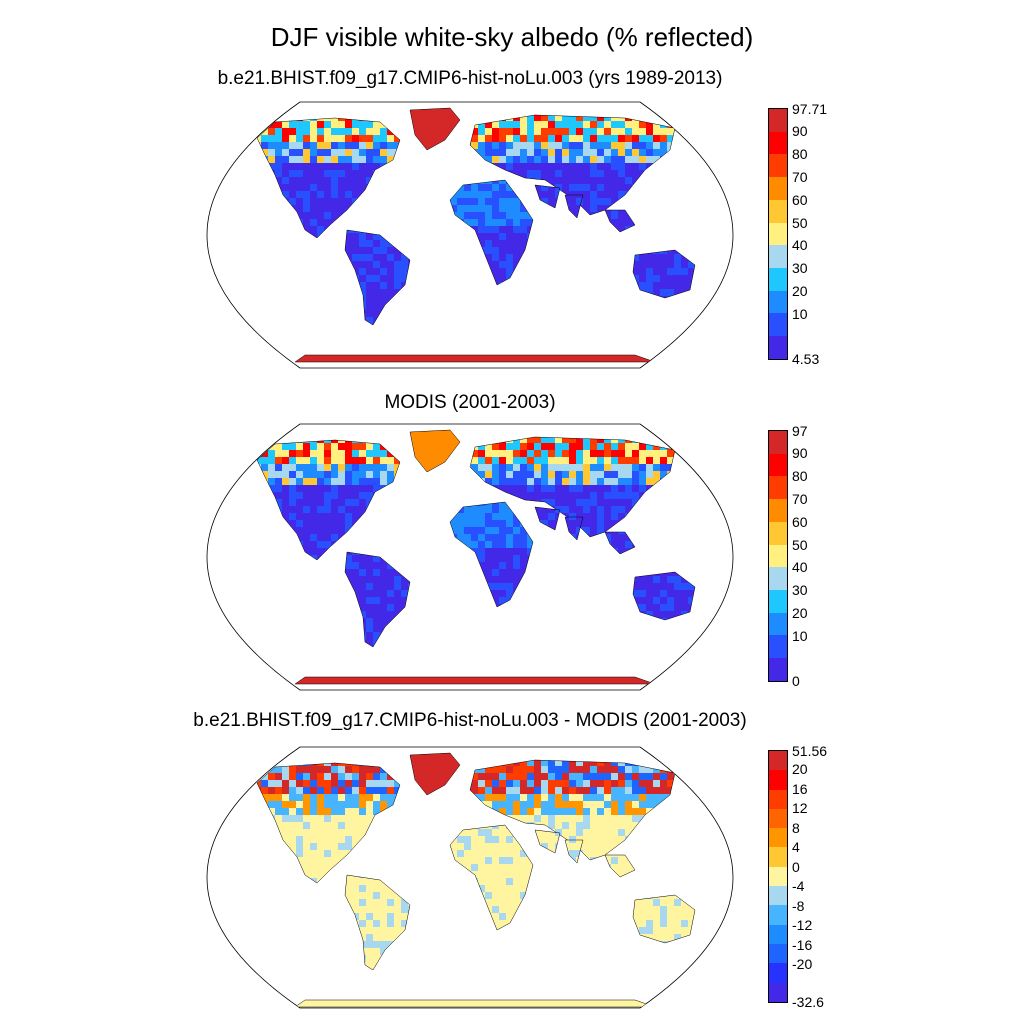 This screenshot has height=1024, width=1024. I want to click on colorbar-label: 20, so click(800, 291).